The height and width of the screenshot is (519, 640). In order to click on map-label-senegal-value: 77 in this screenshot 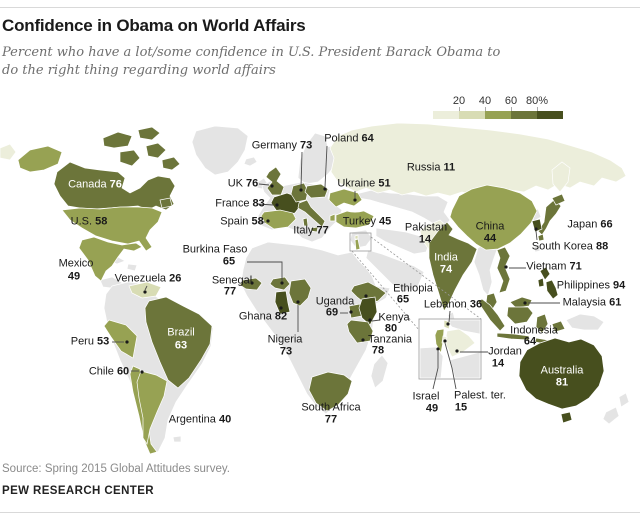, I will do `click(230, 291)`.